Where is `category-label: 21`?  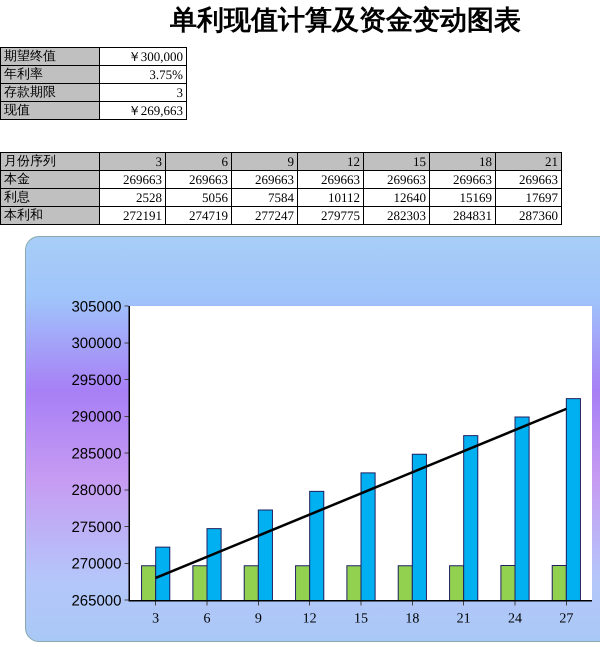 category-label: 21 is located at coordinates (551, 161).